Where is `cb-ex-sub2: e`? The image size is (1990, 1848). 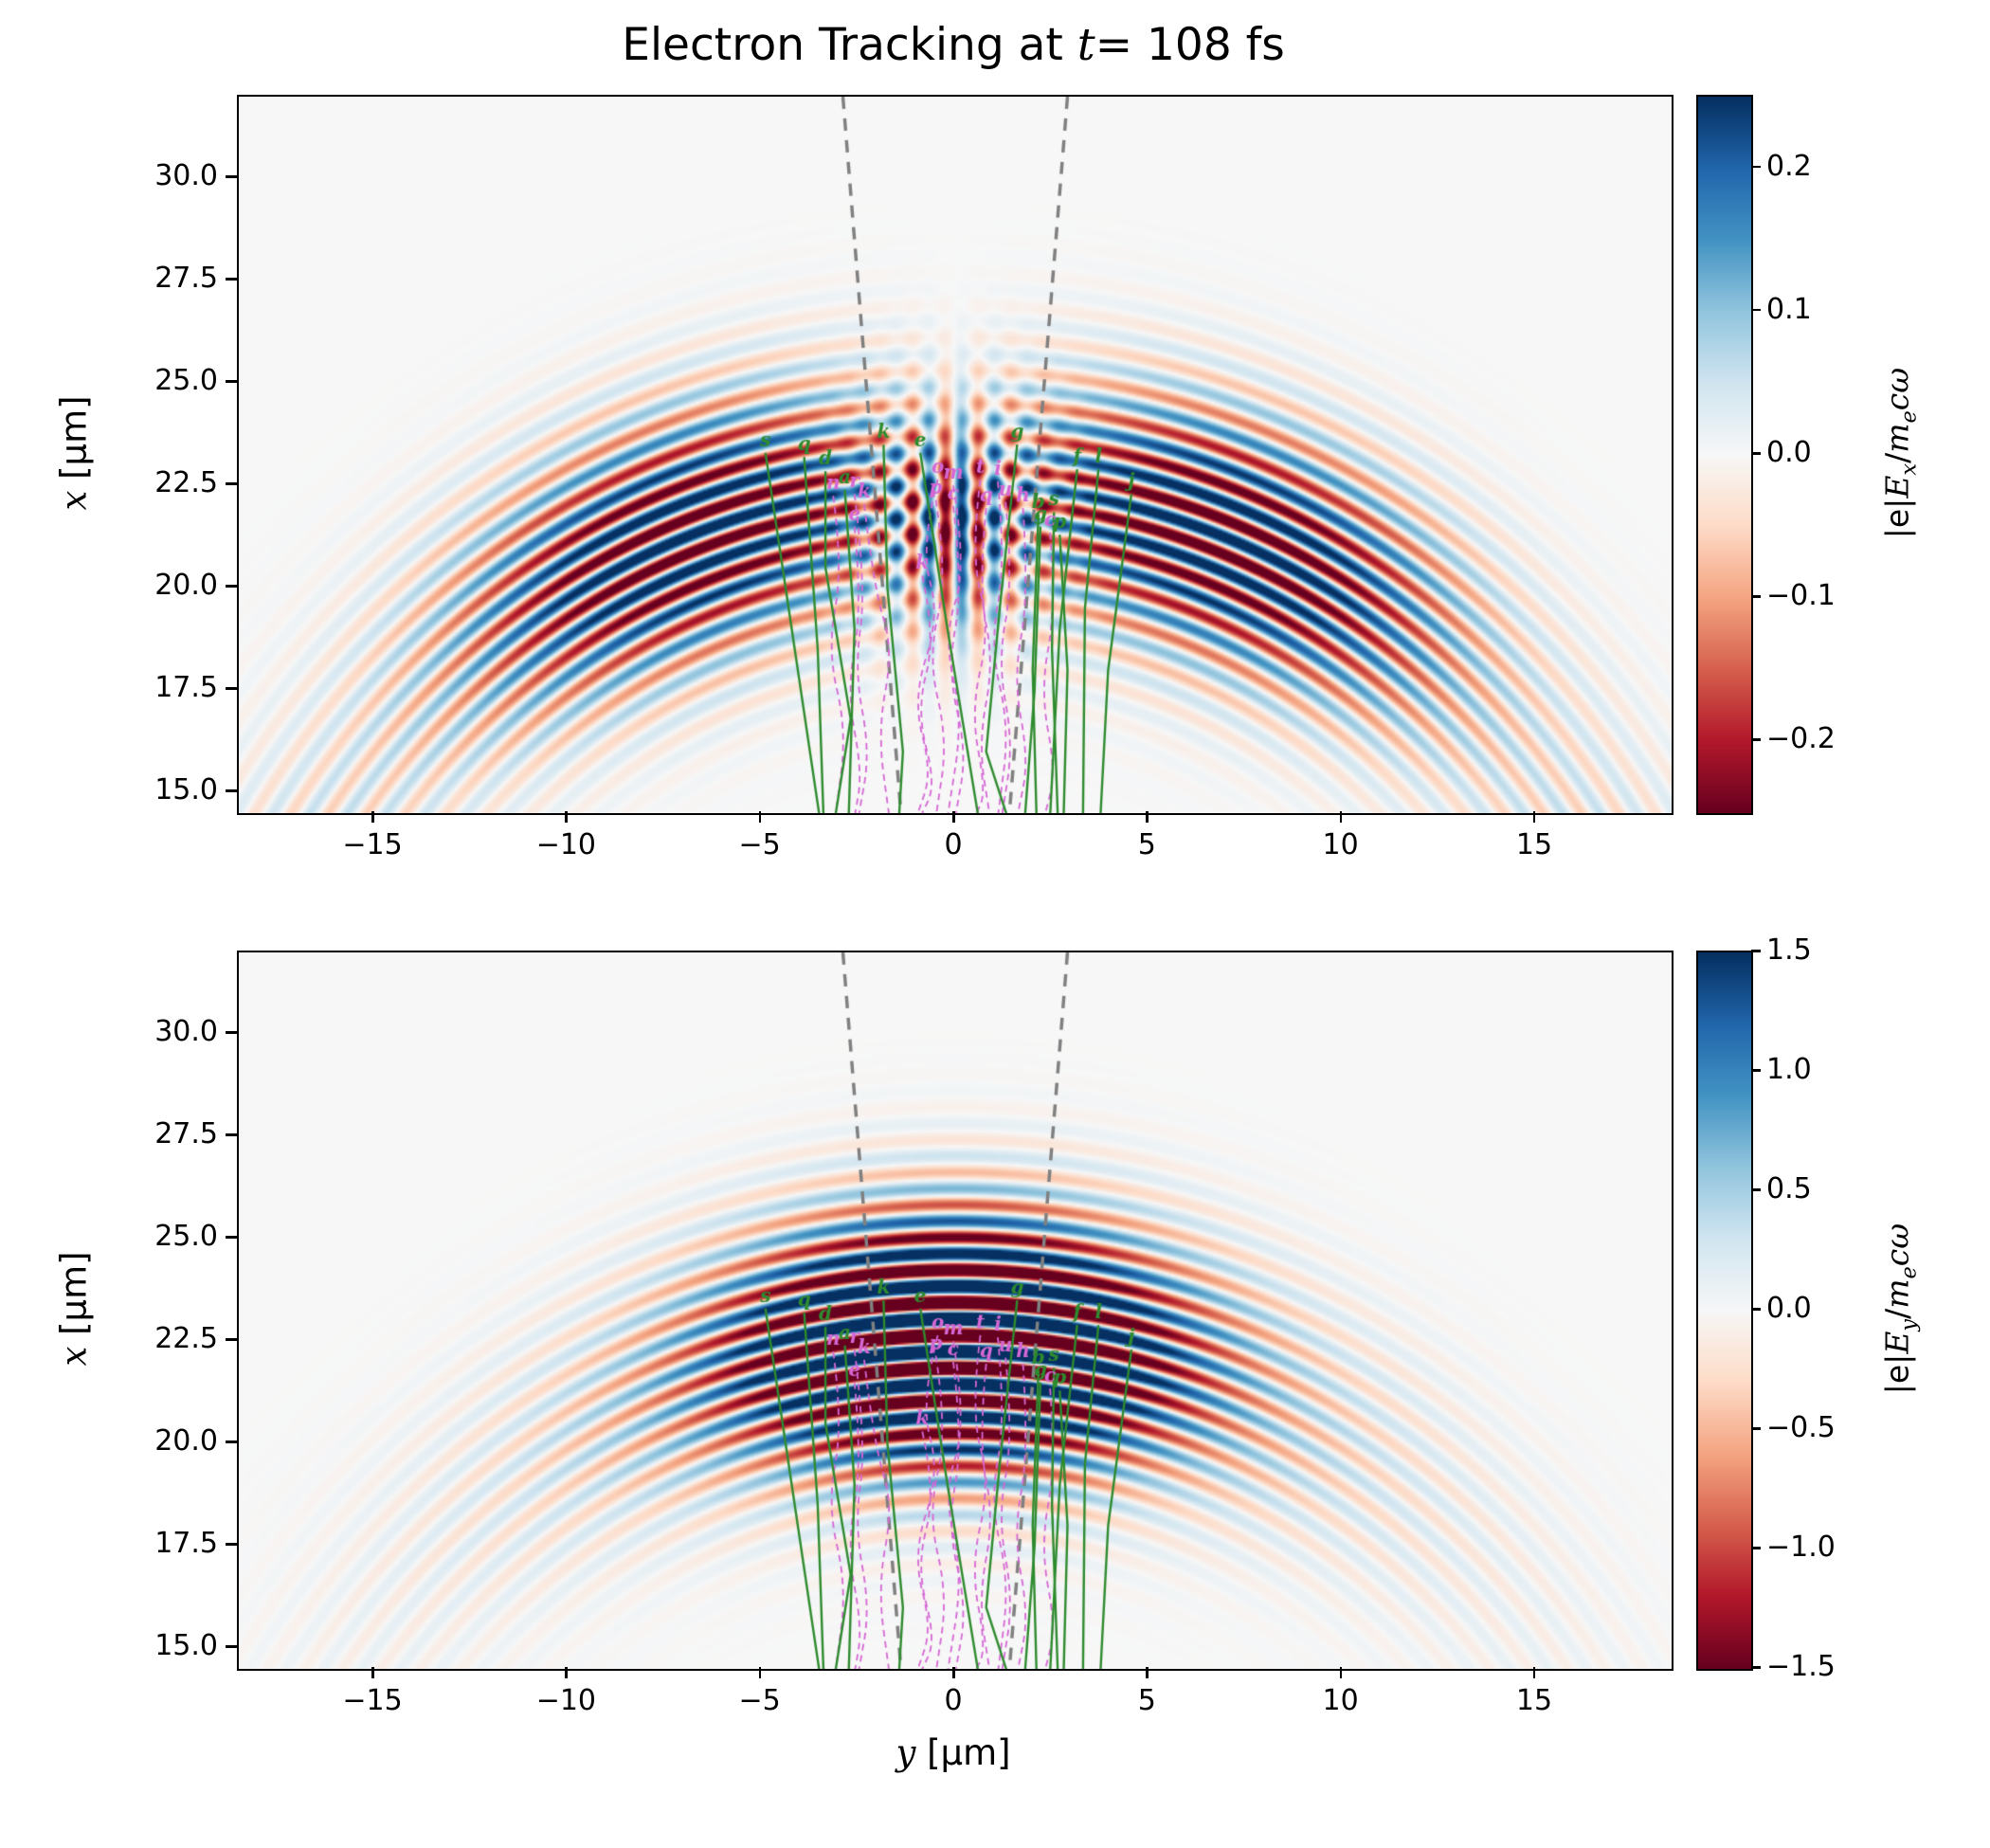
cb-ex-sub2: e is located at coordinates (1909, 417).